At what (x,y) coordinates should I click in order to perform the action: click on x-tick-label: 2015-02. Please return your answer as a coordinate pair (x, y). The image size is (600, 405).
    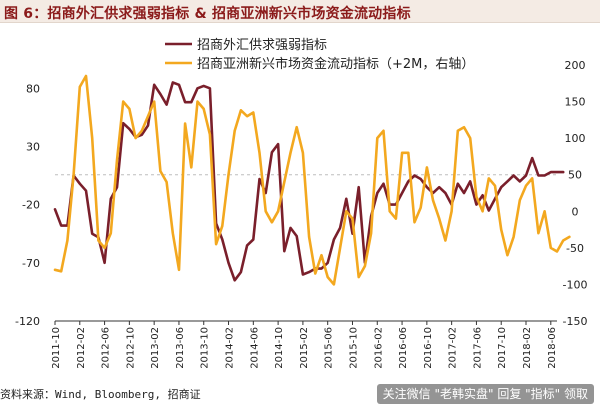
    Looking at the image, I should click on (304, 348).